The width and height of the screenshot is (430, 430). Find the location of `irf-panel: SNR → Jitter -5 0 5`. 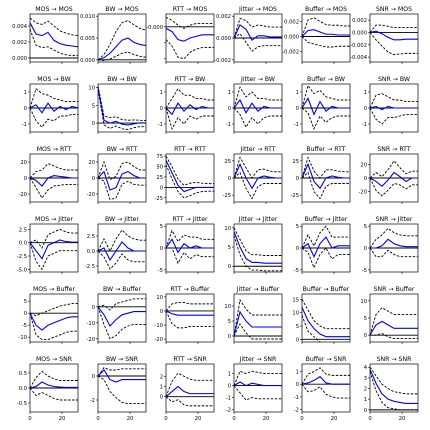

irf-panel: SNR → Jitter -5 0 5 is located at coordinates (390, 245).